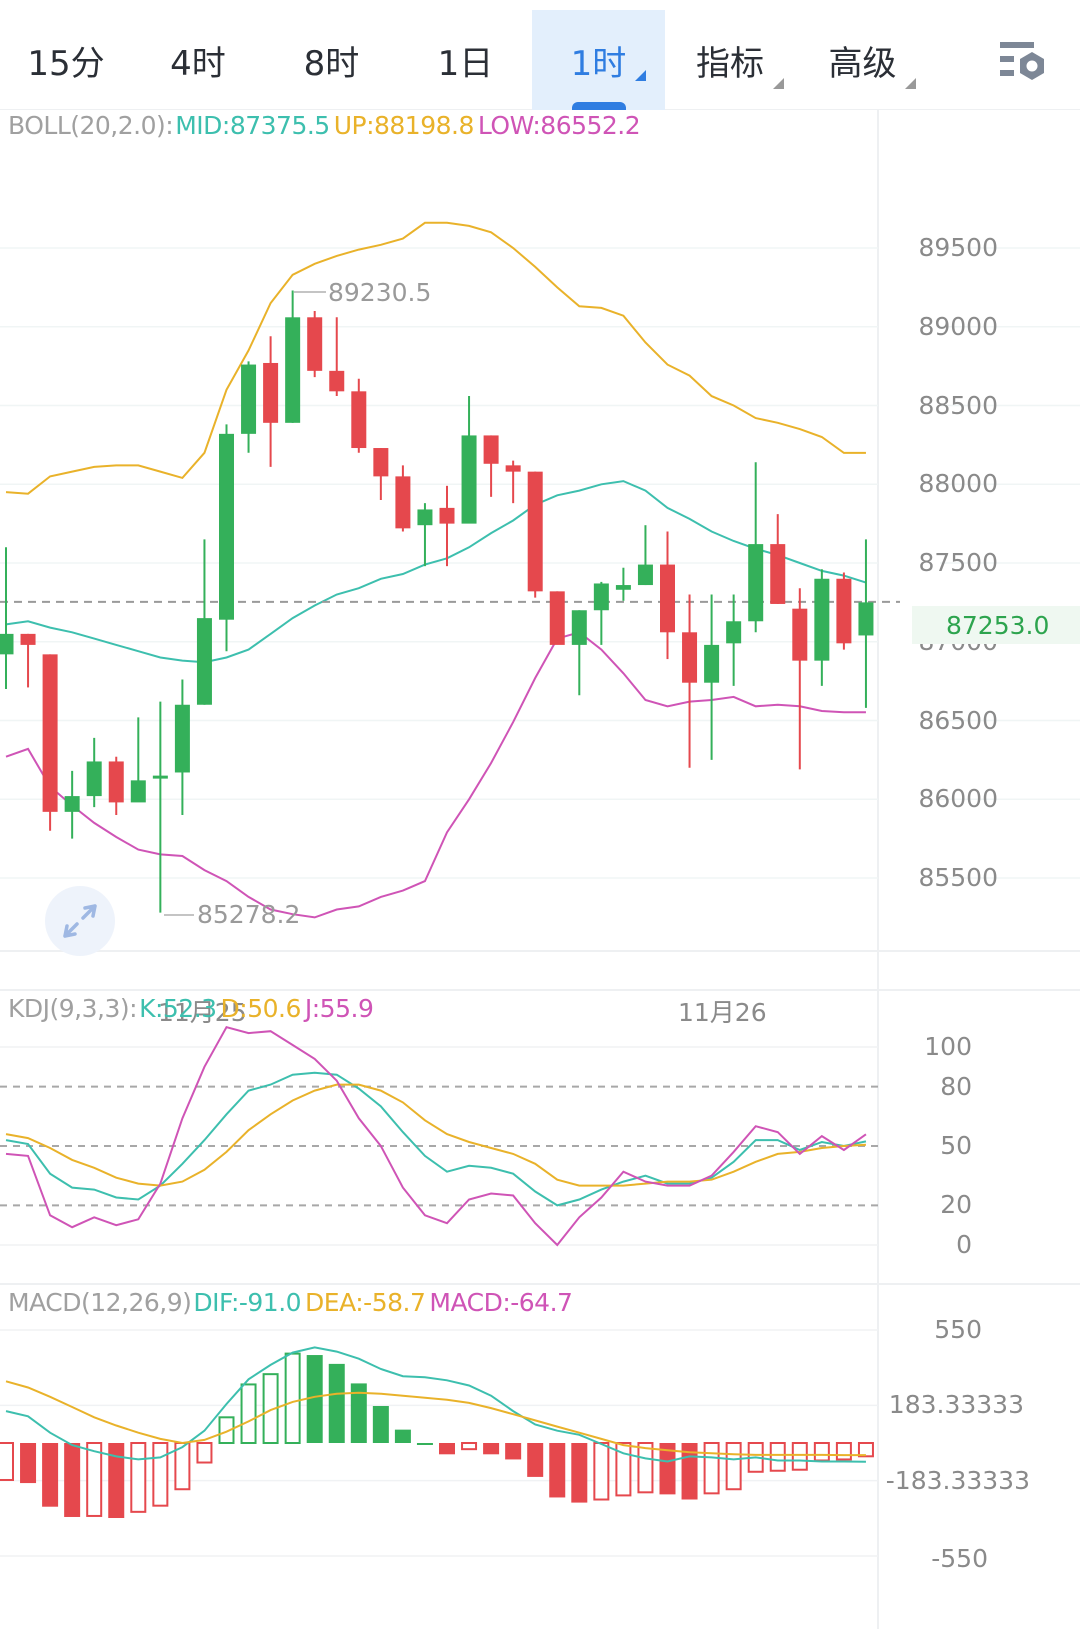  Describe the element at coordinates (73, 1008) in the screenshot. I see `kdj-name: KDJ(9,3,3):` at that location.